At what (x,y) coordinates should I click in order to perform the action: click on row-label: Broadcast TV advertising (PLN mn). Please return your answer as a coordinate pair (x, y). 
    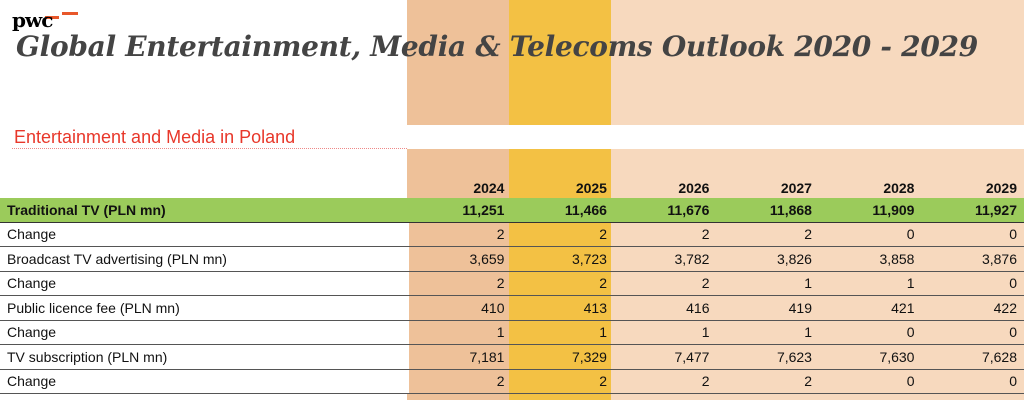
    Looking at the image, I should click on (204, 259).